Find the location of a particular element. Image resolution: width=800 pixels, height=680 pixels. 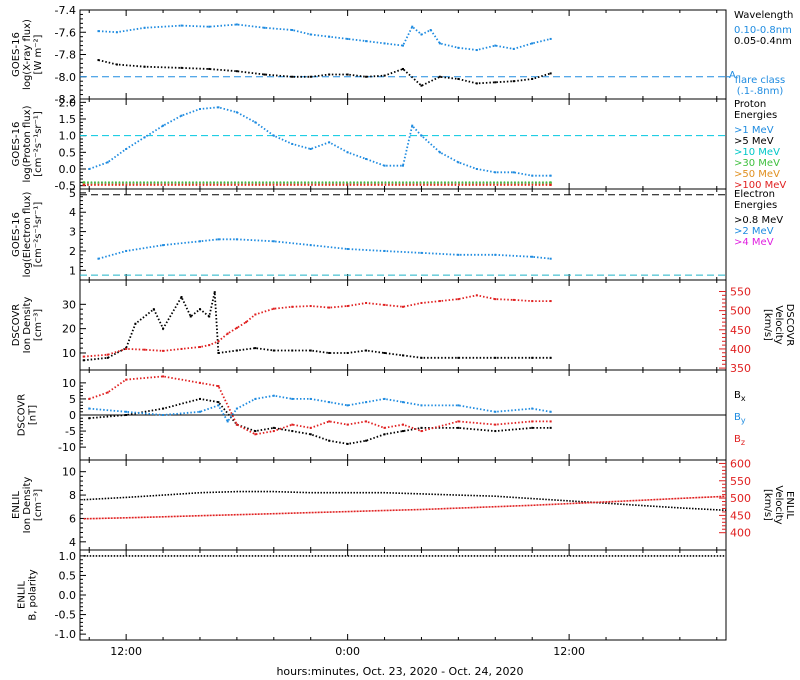

legend-entry: 0.05-0.4nm is located at coordinates (763, 41).